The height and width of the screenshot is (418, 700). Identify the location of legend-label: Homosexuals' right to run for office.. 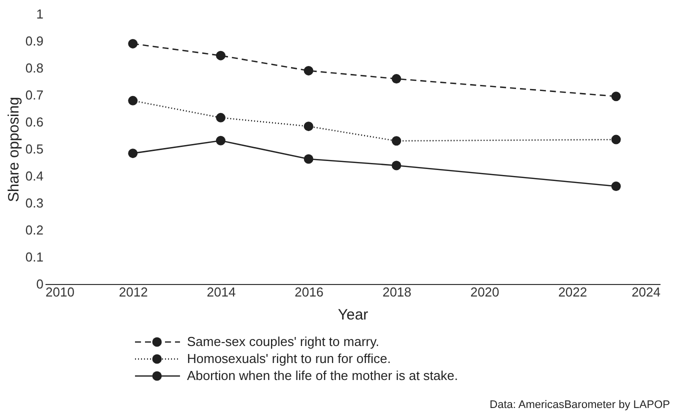
(289, 358).